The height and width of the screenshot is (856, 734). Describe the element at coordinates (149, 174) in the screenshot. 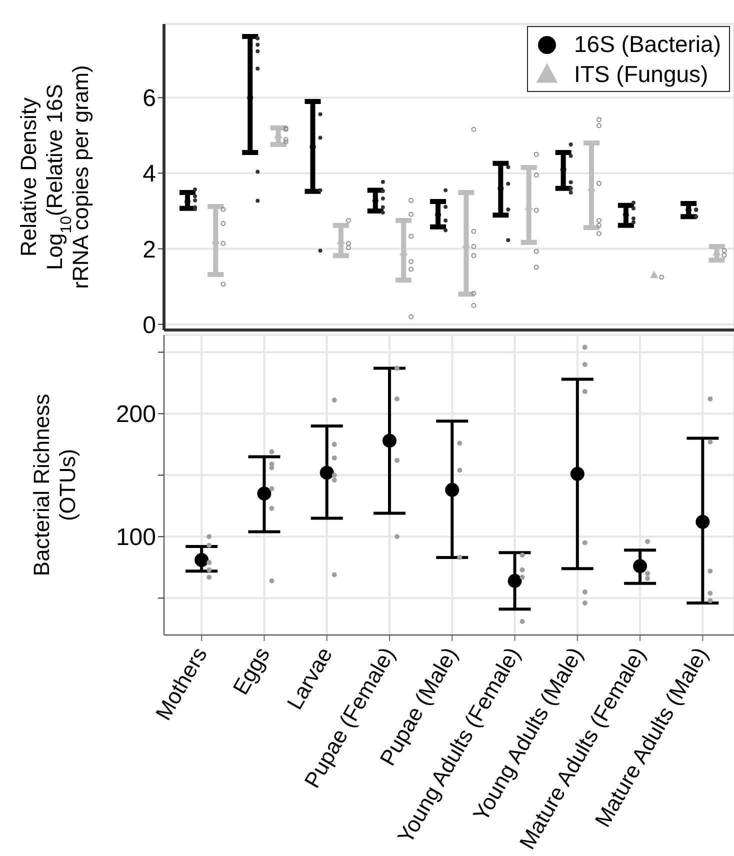

I see `y-tick-label: 4` at that location.